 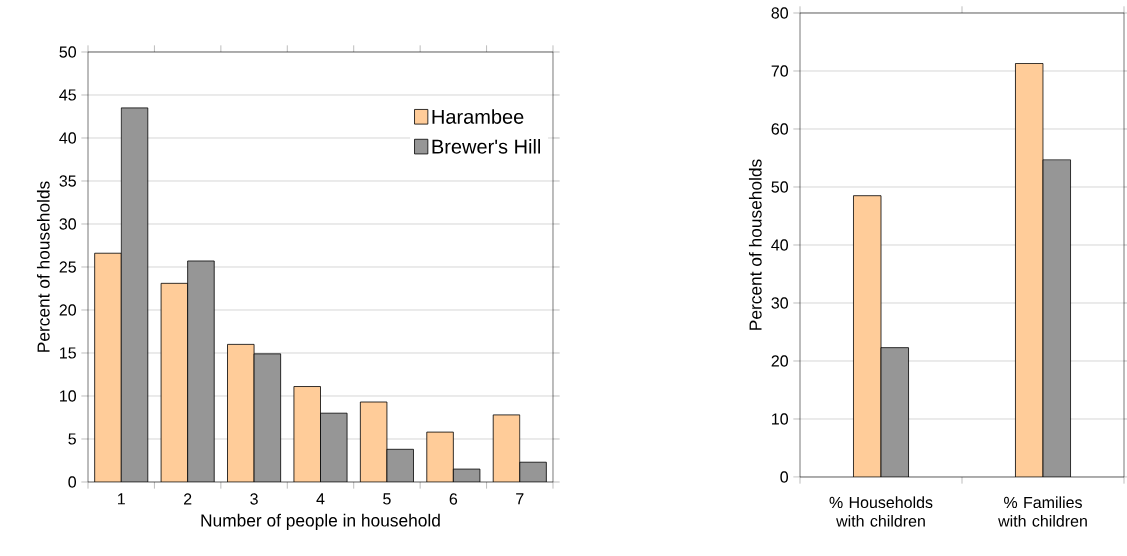 What do you see at coordinates (453, 499) in the screenshot?
I see `x-tick-label: 6` at bounding box center [453, 499].